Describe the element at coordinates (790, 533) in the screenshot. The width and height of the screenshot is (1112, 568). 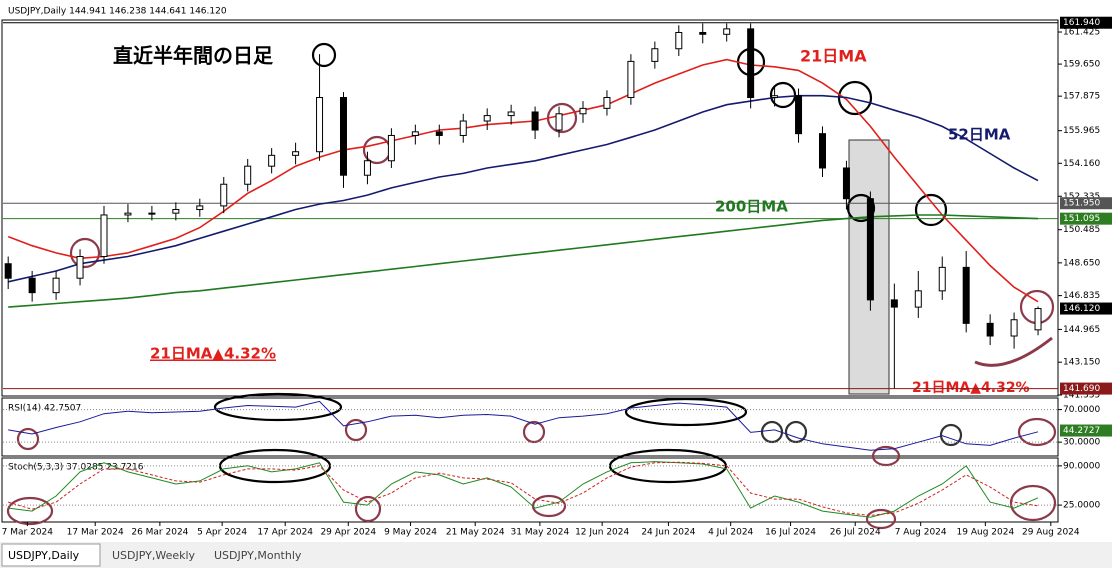
I see `x-tick-label: 16 Jul 2024` at that location.